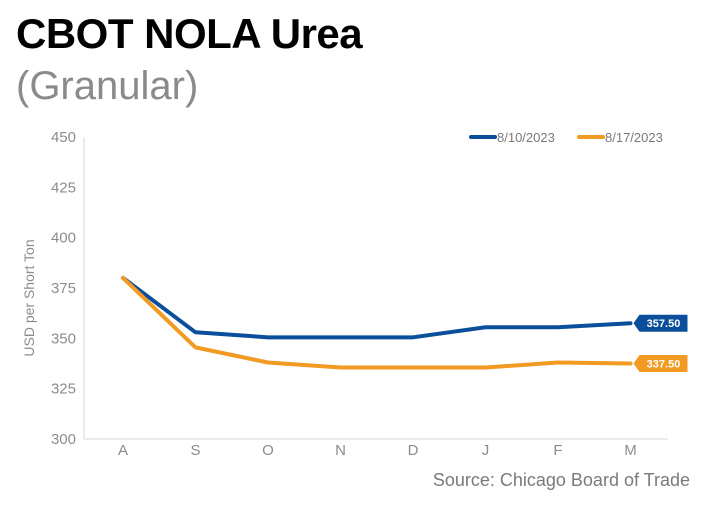  I want to click on y-tick-label: 425, so click(63, 187).